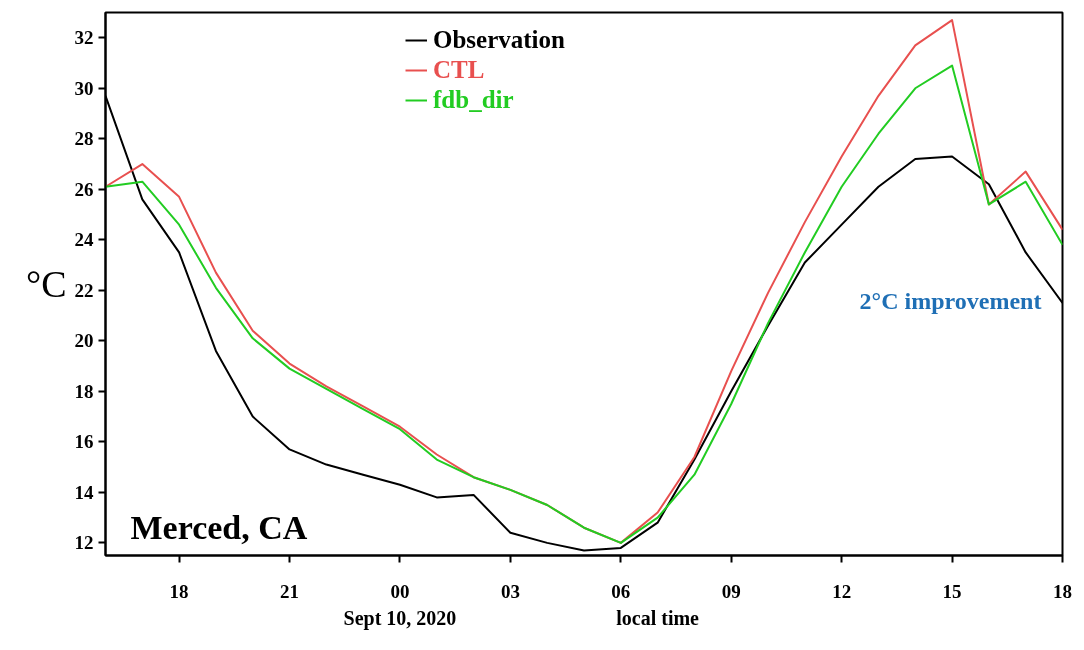 The width and height of the screenshot is (1084, 650). Describe the element at coordinates (84, 543) in the screenshot. I see `y-tick-label: 12` at that location.